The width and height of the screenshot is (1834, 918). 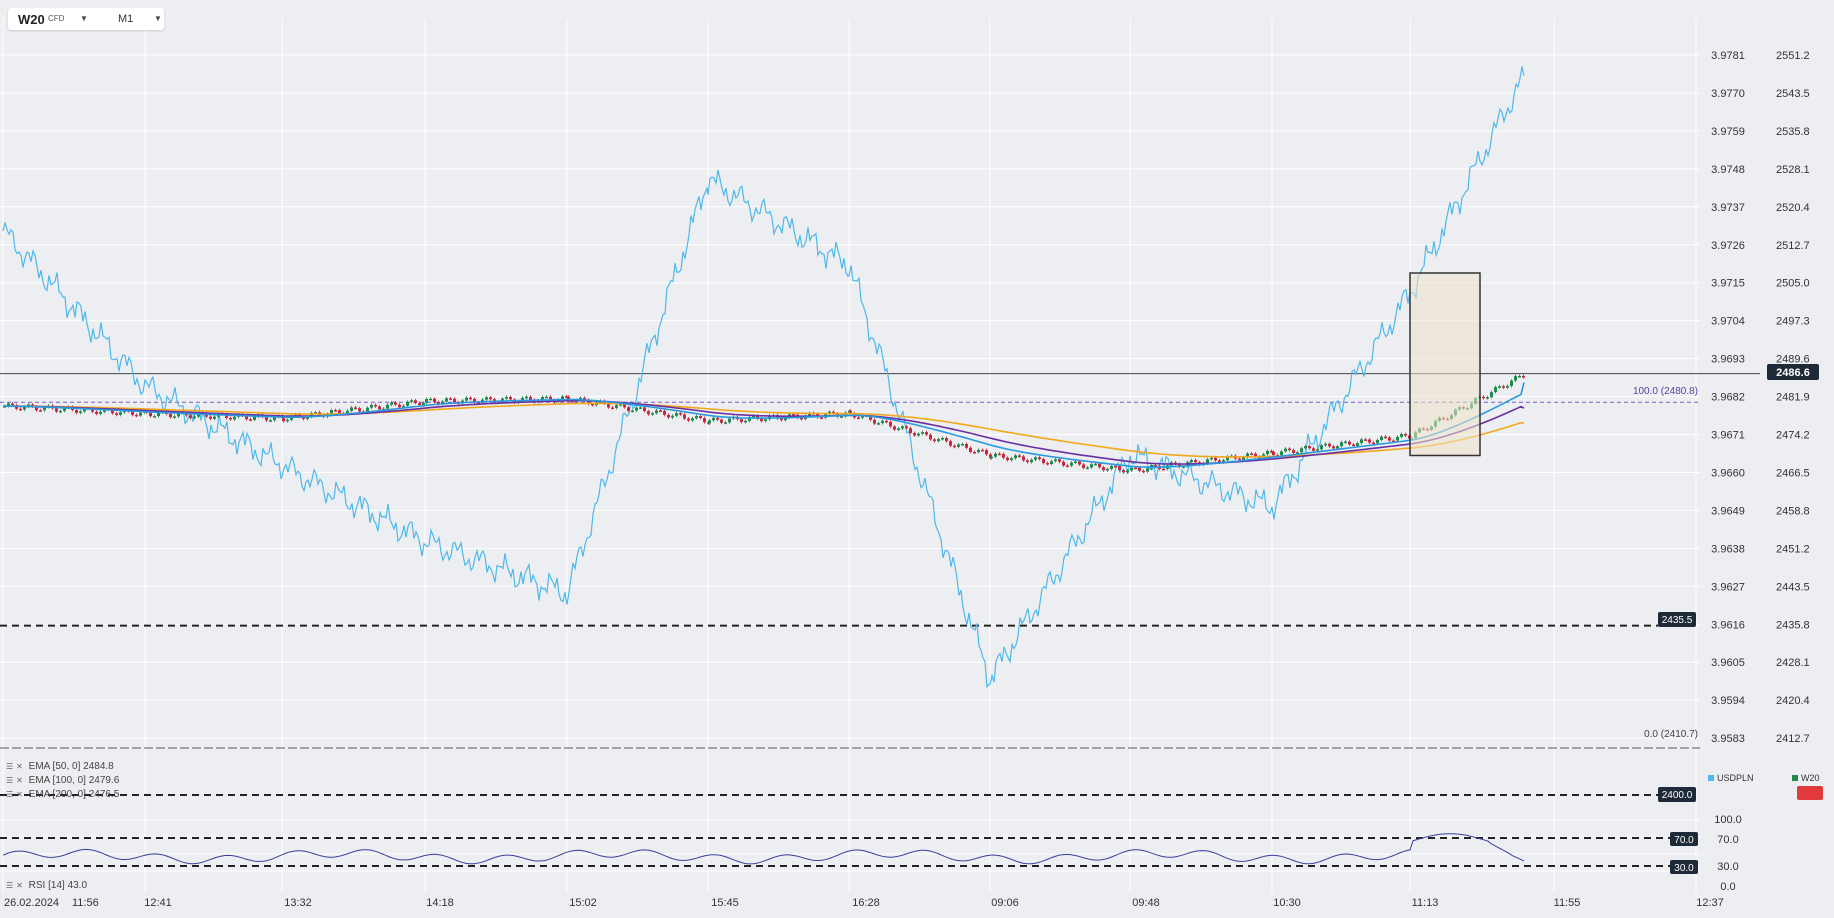 What do you see at coordinates (1793, 56) in the screenshot?
I see `right-axis-tick-label: 2551.2` at bounding box center [1793, 56].